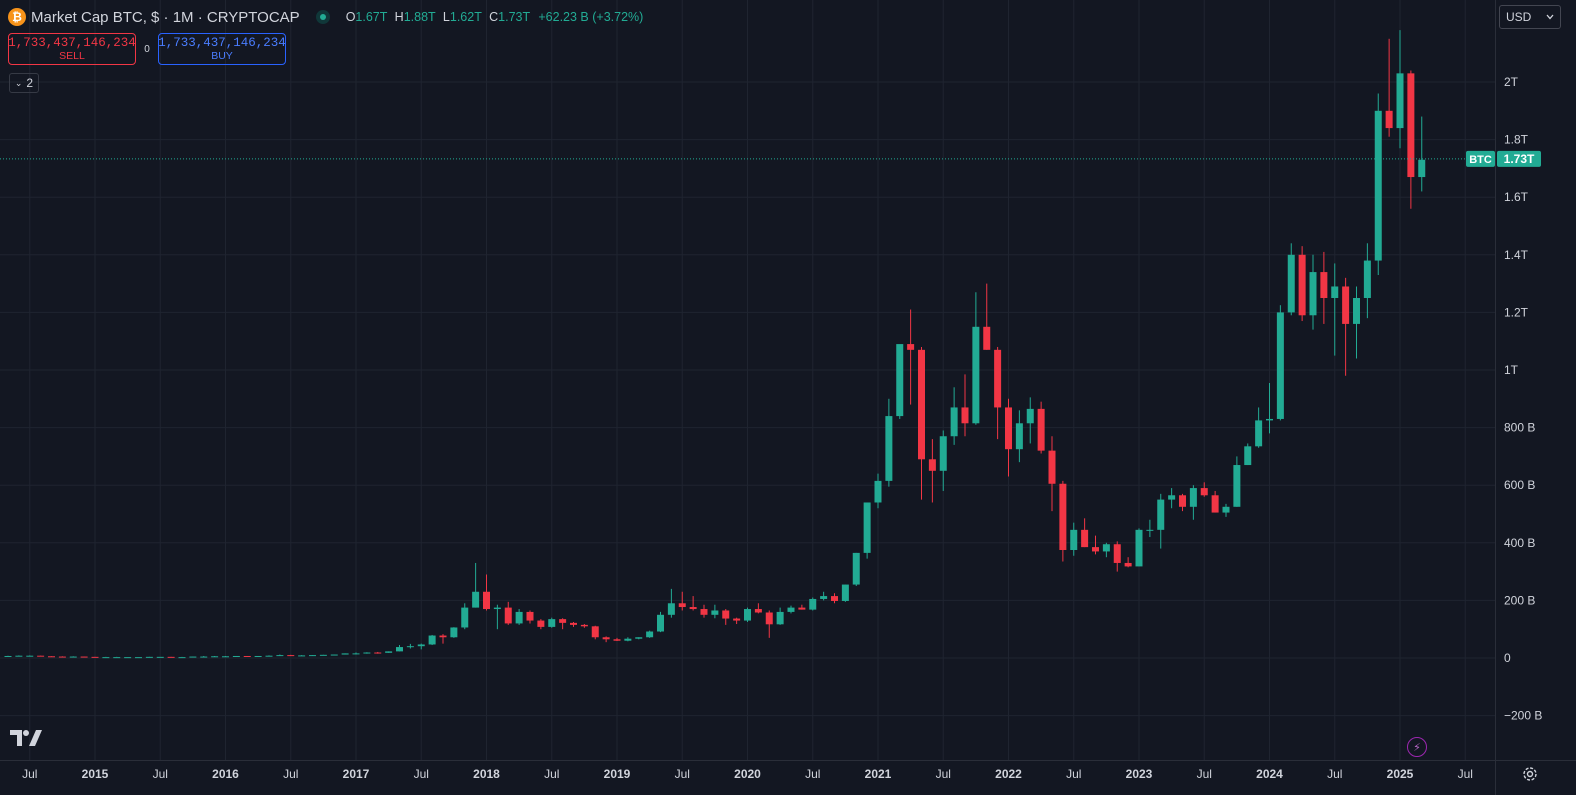 The height and width of the screenshot is (795, 1576). What do you see at coordinates (1550, 17) in the screenshot?
I see `chevron-down-icon` at bounding box center [1550, 17].